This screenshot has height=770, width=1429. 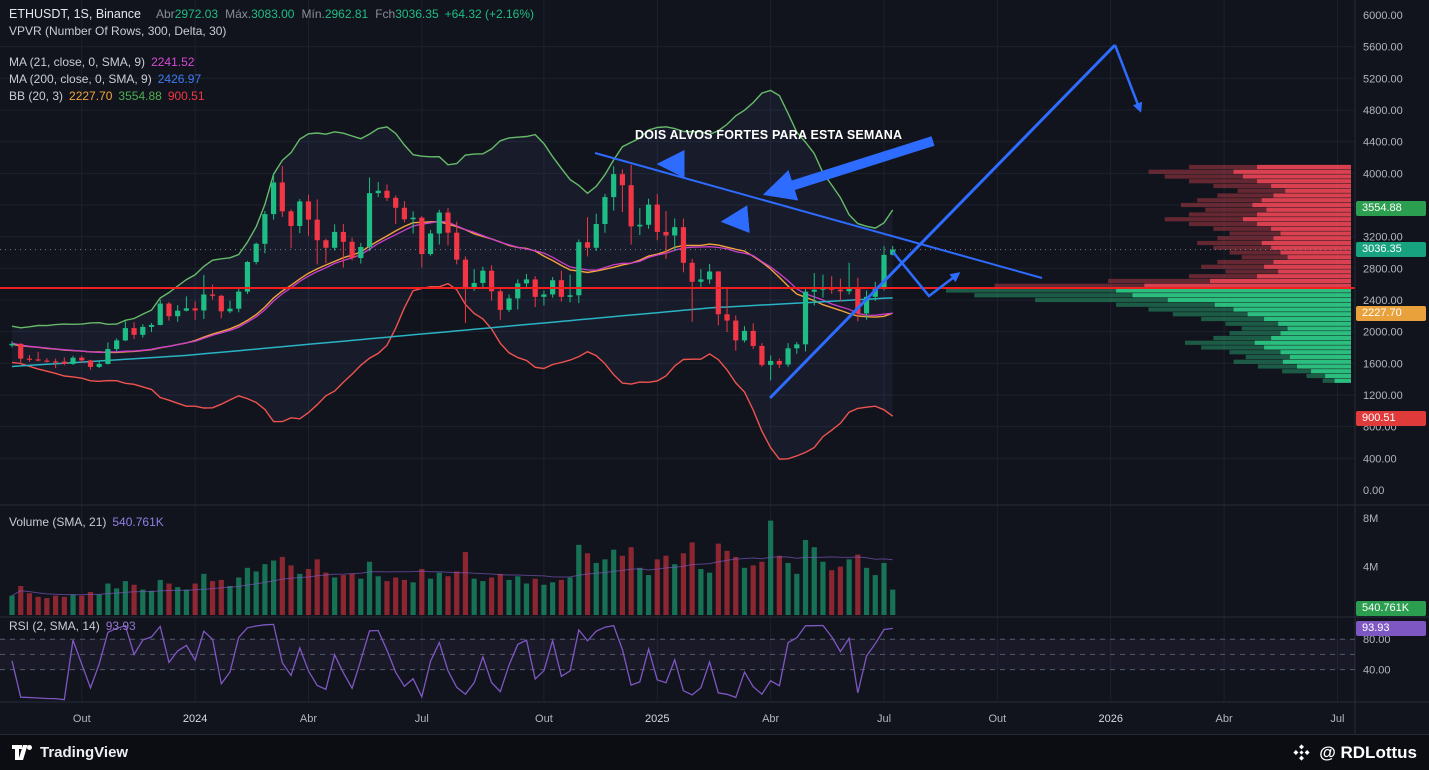 What do you see at coordinates (77, 62) in the screenshot?
I see `ma21-indicator-label: MA (21, close, 0, SMA, 9)` at bounding box center [77, 62].